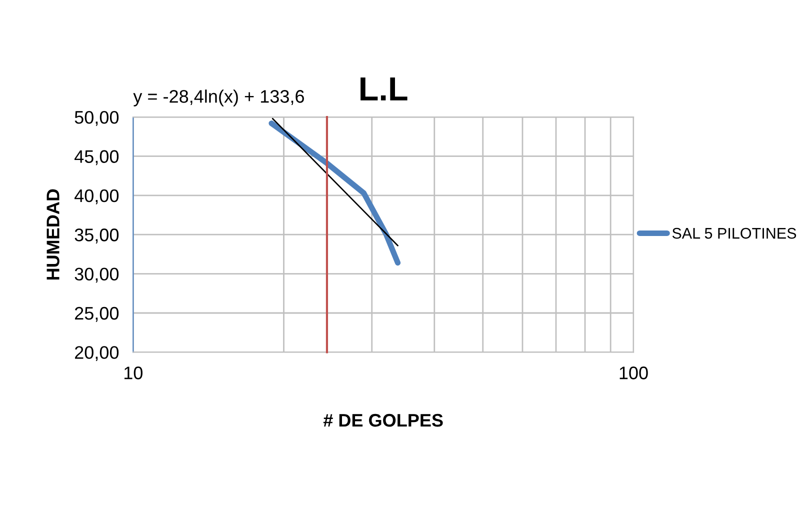 This screenshot has height=532, width=807. What do you see at coordinates (634, 373) in the screenshot?
I see `x-tick-label: 100` at bounding box center [634, 373].